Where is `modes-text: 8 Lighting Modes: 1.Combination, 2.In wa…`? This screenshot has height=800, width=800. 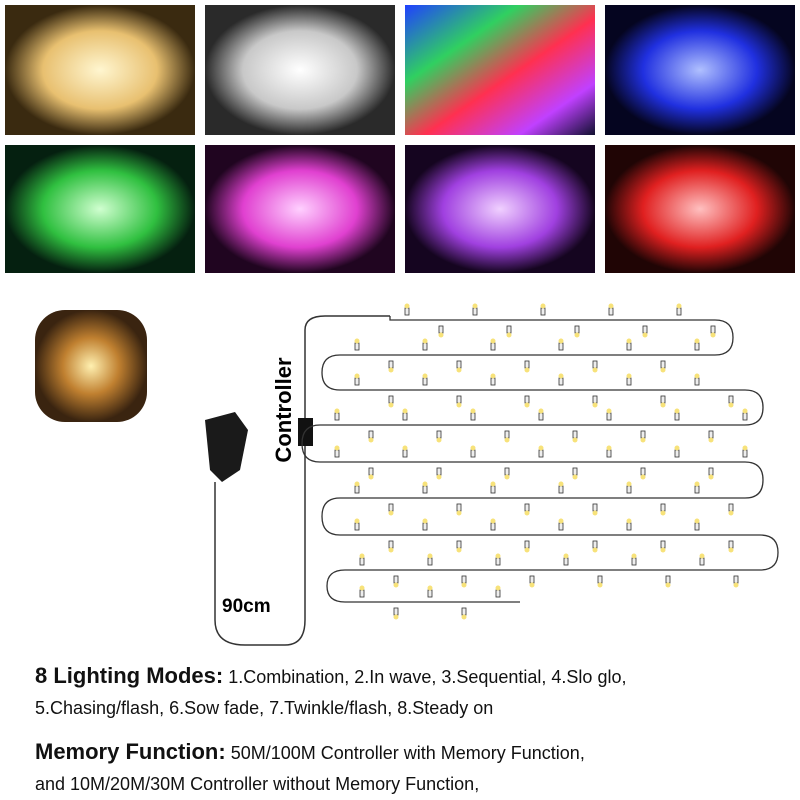 modes-text: 8 Lighting Modes: 1.Combination, 2.In wa… is located at coordinates (330, 692).